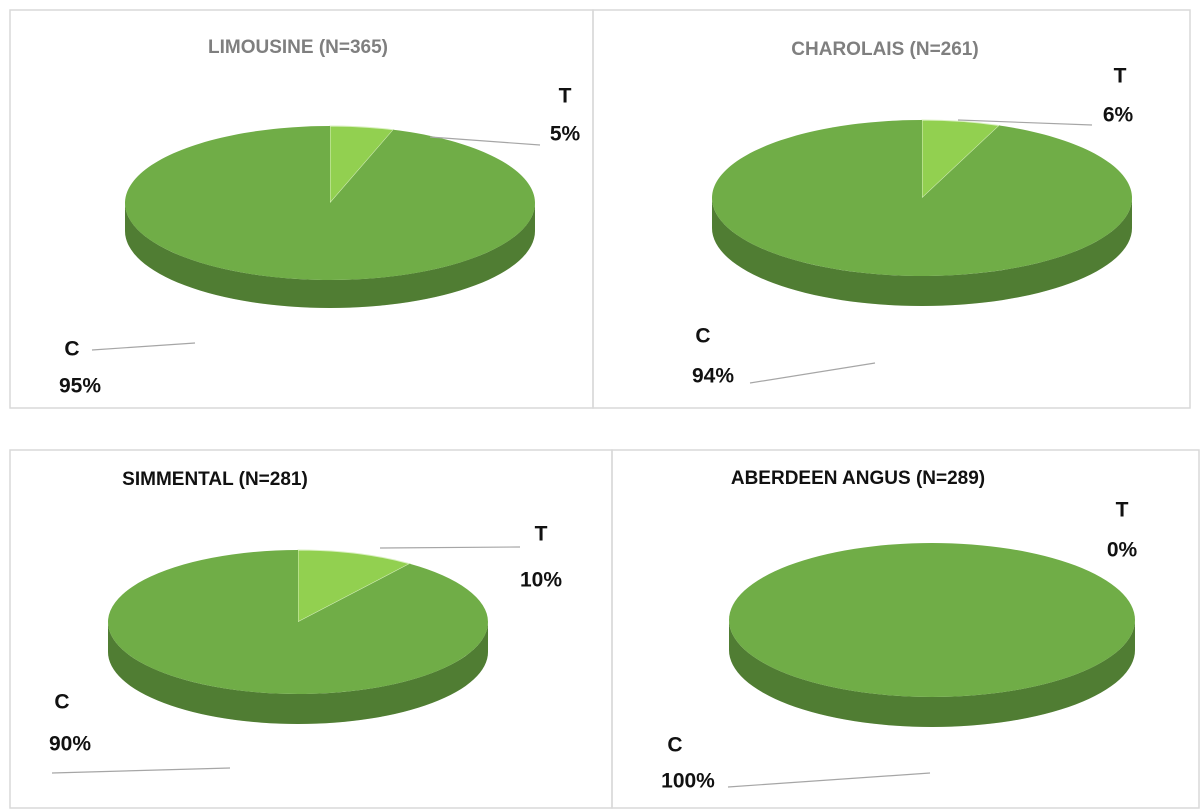 The image size is (1200, 809). I want to click on value-label: 94%, so click(713, 376).